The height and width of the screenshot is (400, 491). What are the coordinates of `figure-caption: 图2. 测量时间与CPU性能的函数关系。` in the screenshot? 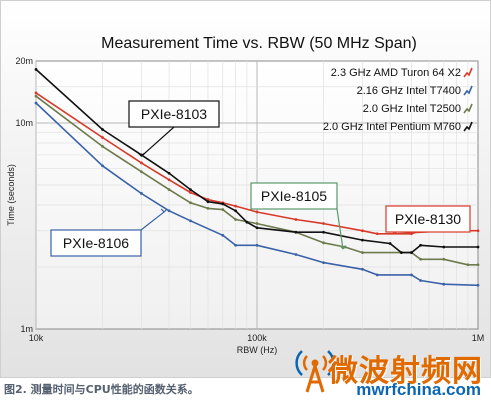 It's located at (101, 389).